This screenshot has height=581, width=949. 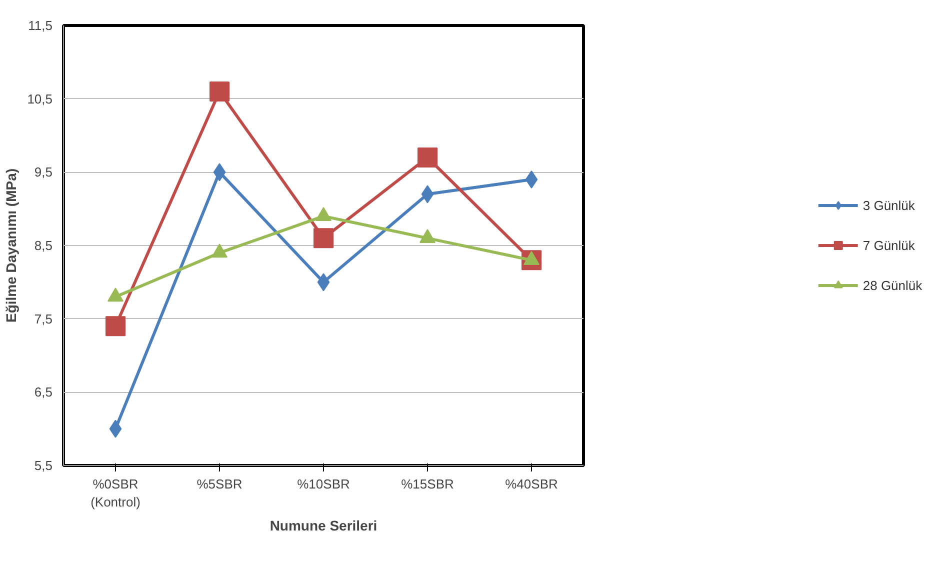 What do you see at coordinates (40, 98) in the screenshot?
I see `y-tick-label: 10,5` at bounding box center [40, 98].